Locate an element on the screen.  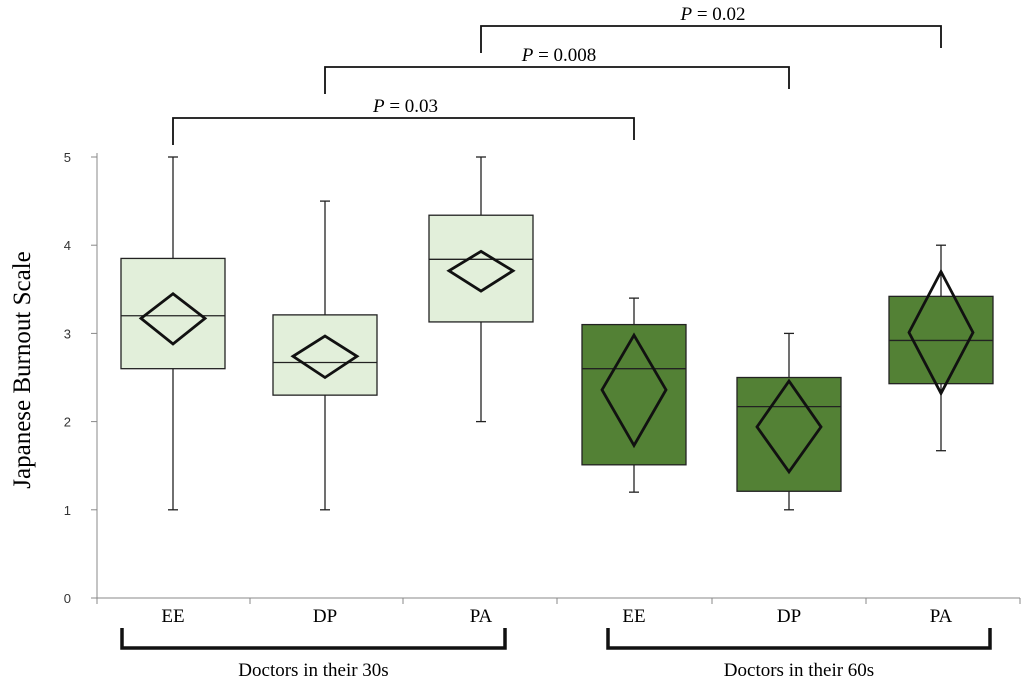
p-value-label: P = 0.02 is located at coordinates (712, 14).